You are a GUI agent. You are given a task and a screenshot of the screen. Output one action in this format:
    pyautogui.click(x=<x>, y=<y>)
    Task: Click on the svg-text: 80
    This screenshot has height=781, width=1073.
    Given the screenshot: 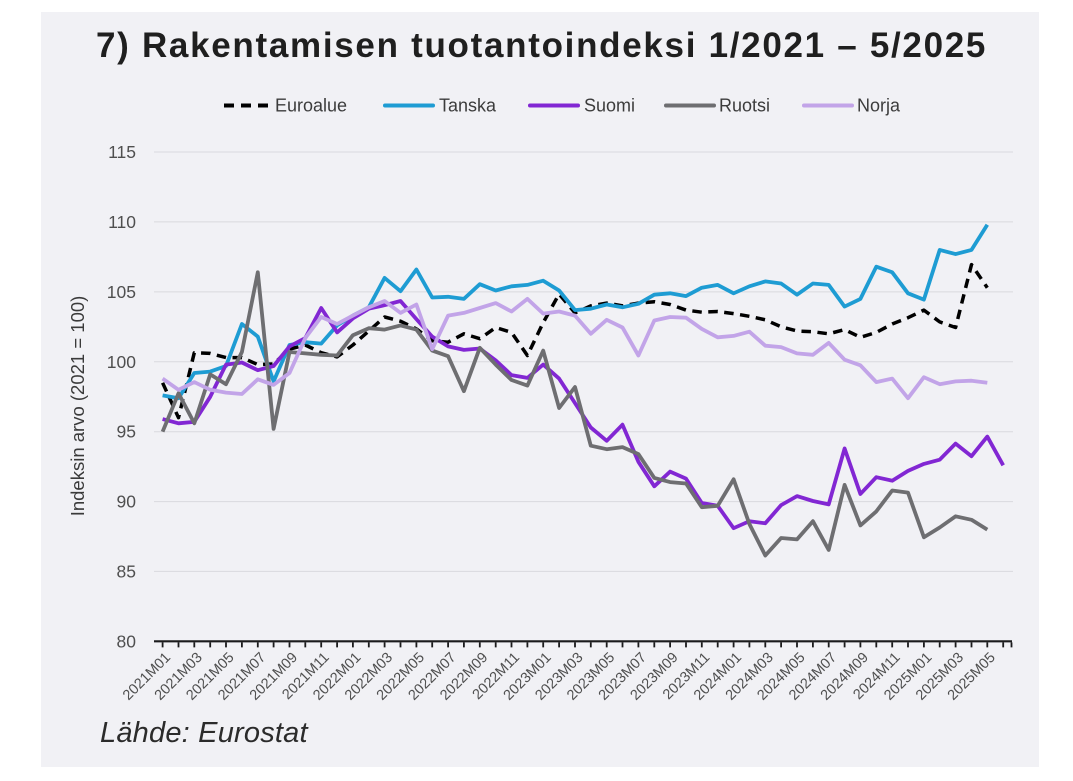 What is the action you would take?
    pyautogui.click(x=127, y=641)
    